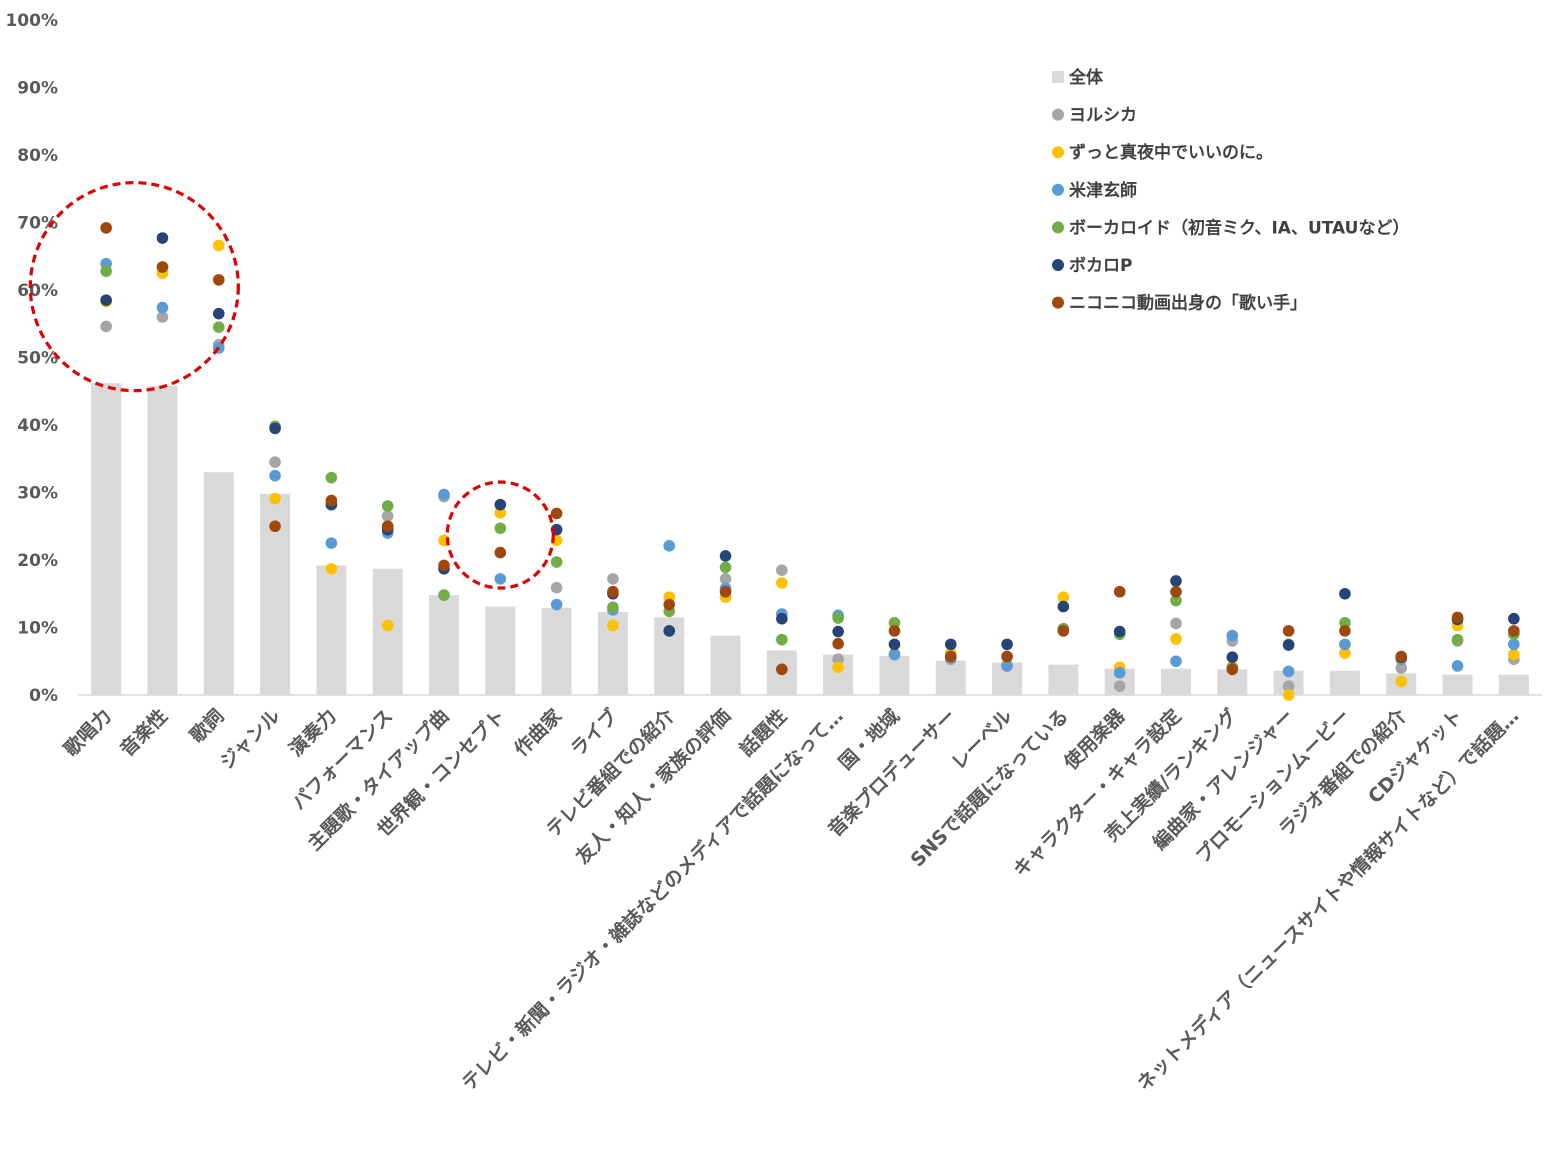 This screenshot has width=1562, height=1152. What do you see at coordinates (291, 385) in the screenshot?
I see `annotations` at bounding box center [291, 385].